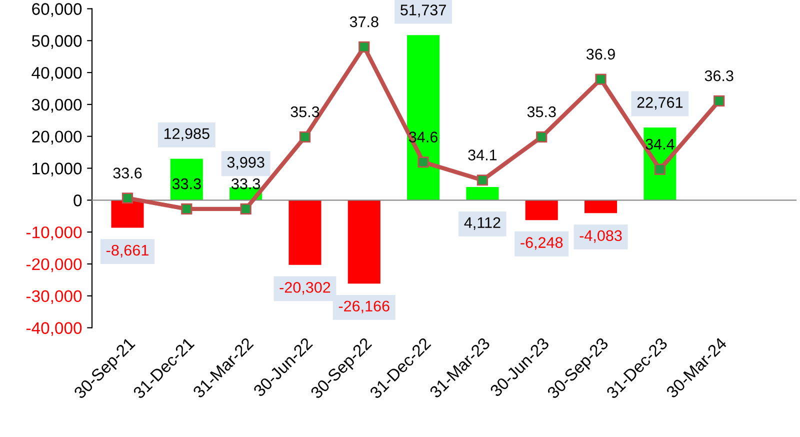  Describe the element at coordinates (57, 105) in the screenshot. I see `y-tick-label: 30,000` at that location.